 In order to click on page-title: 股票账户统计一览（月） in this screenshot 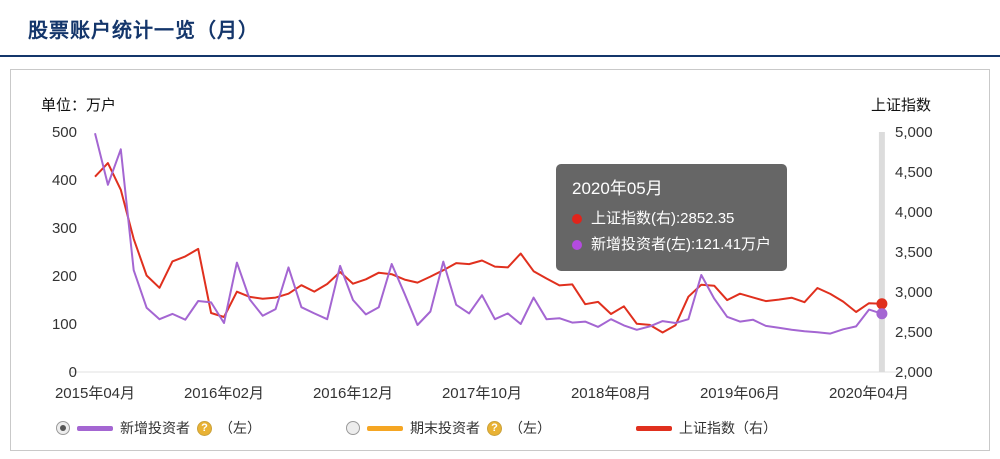, I will do `click(143, 31)`.